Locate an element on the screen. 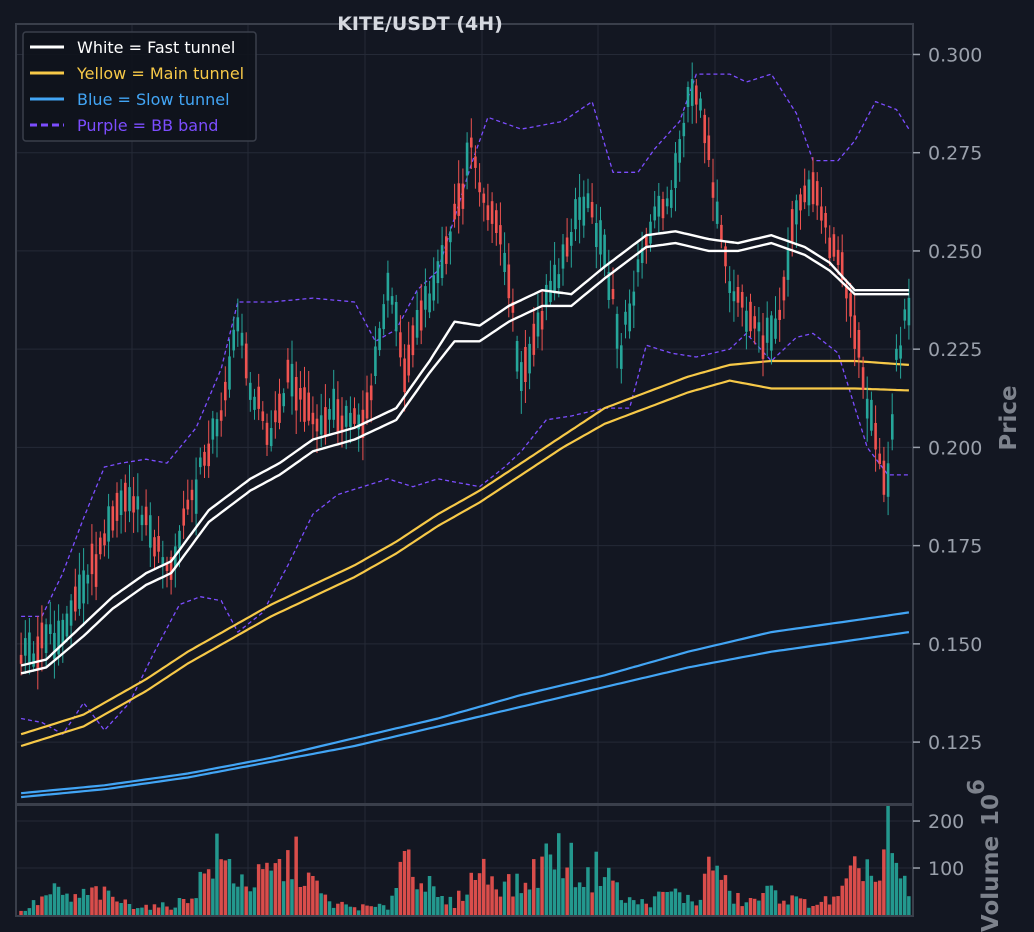 The height and width of the screenshot is (932, 1034). volume-panel-frame is located at coordinates (464, 860).